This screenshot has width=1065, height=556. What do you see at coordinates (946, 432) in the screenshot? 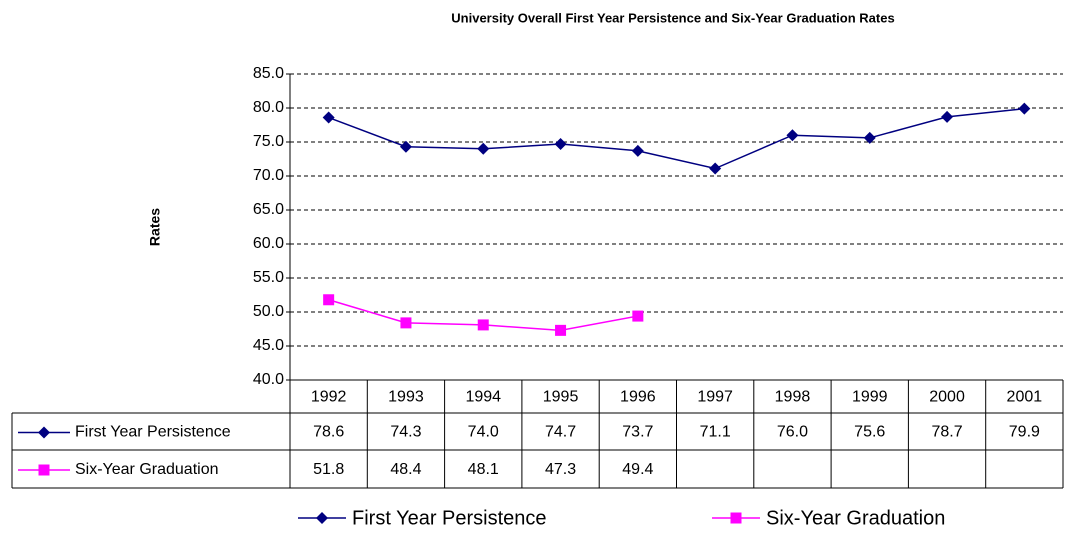
I see `table-value: 78.7` at bounding box center [946, 432].